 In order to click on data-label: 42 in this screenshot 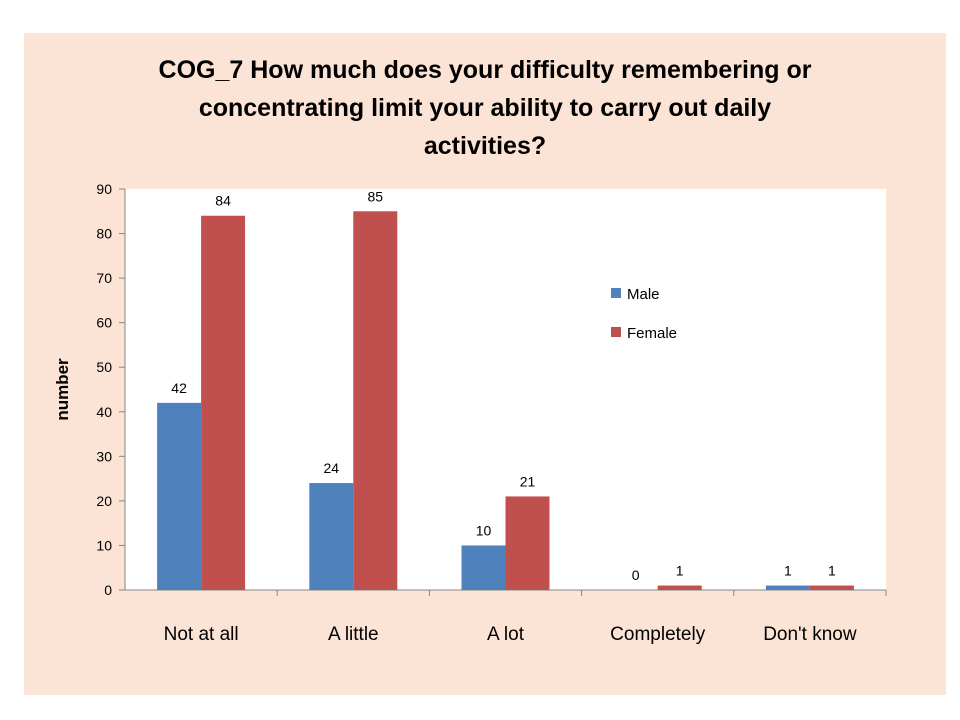, I will do `click(179, 388)`.